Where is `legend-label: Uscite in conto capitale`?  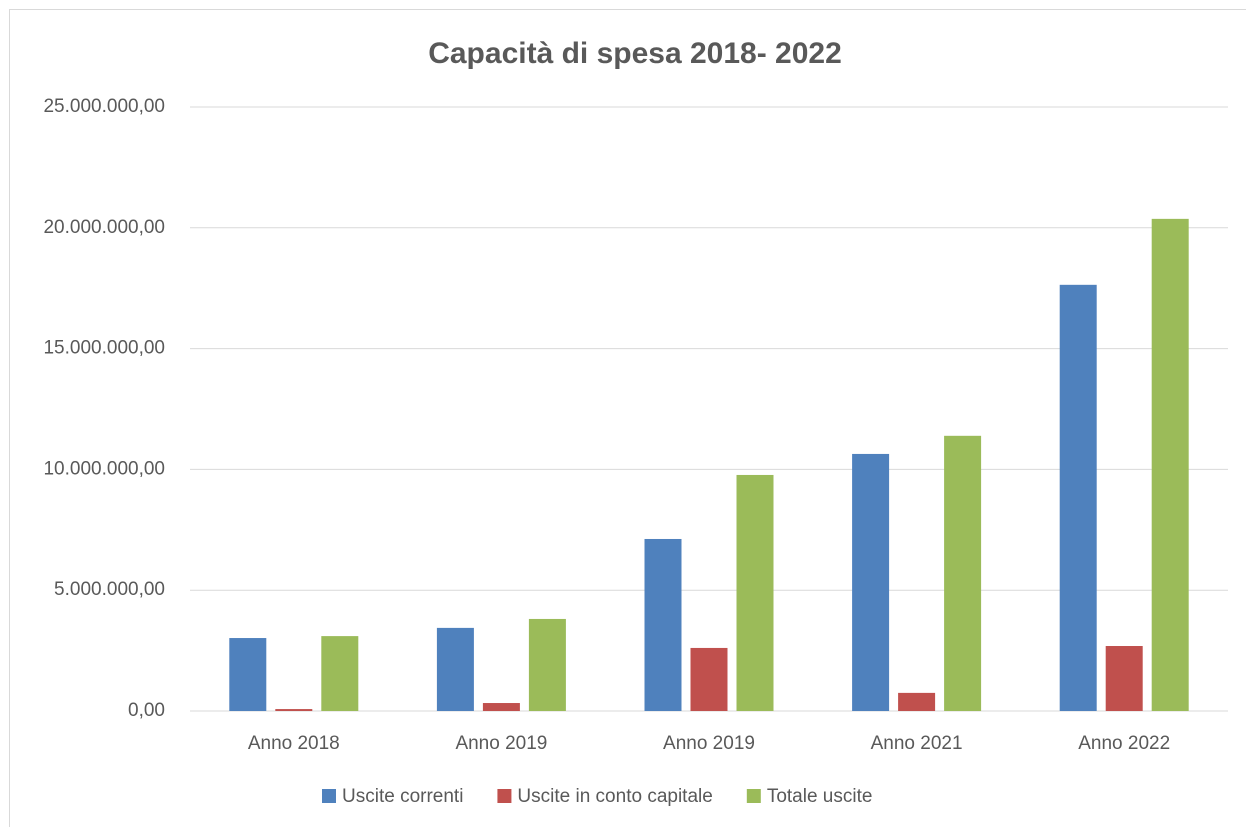 legend-label: Uscite in conto capitale is located at coordinates (614, 796).